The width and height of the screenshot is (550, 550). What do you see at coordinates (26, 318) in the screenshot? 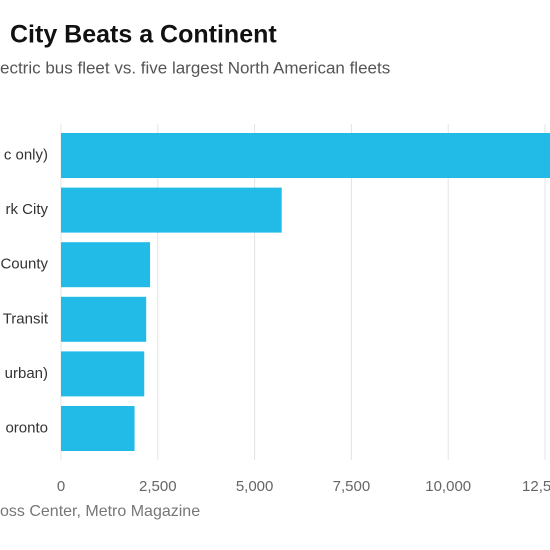
I see `y-tick-label: Transit` at bounding box center [26, 318].